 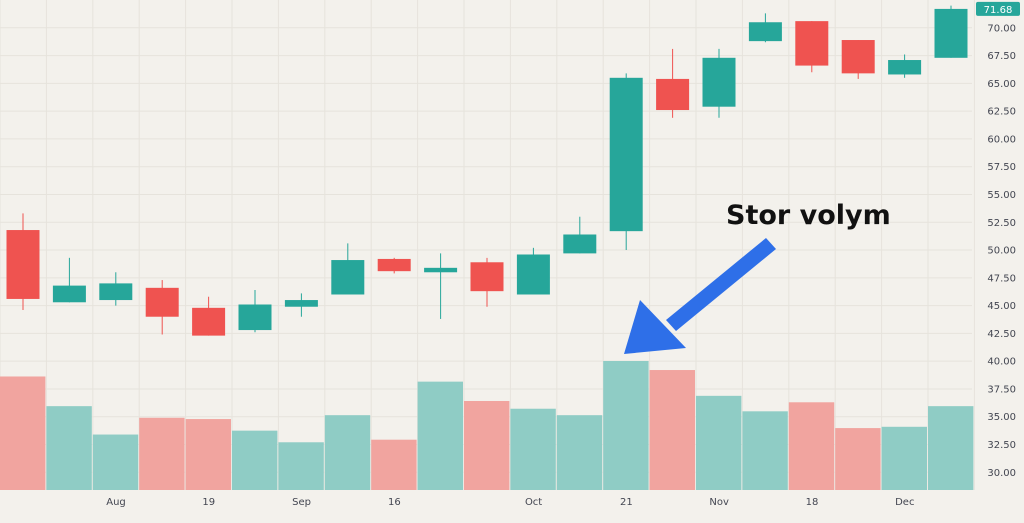 I want to click on x-tick-label: Nov, so click(x=719, y=502).